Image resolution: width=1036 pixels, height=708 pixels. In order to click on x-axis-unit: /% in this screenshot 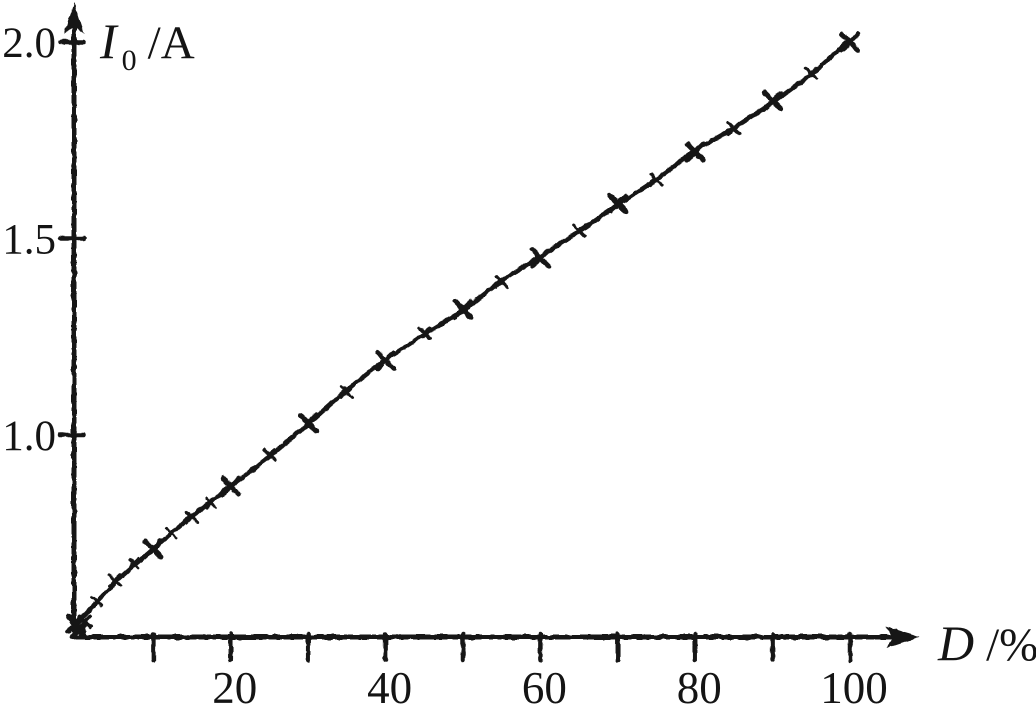, I will do `click(1011, 645)`.